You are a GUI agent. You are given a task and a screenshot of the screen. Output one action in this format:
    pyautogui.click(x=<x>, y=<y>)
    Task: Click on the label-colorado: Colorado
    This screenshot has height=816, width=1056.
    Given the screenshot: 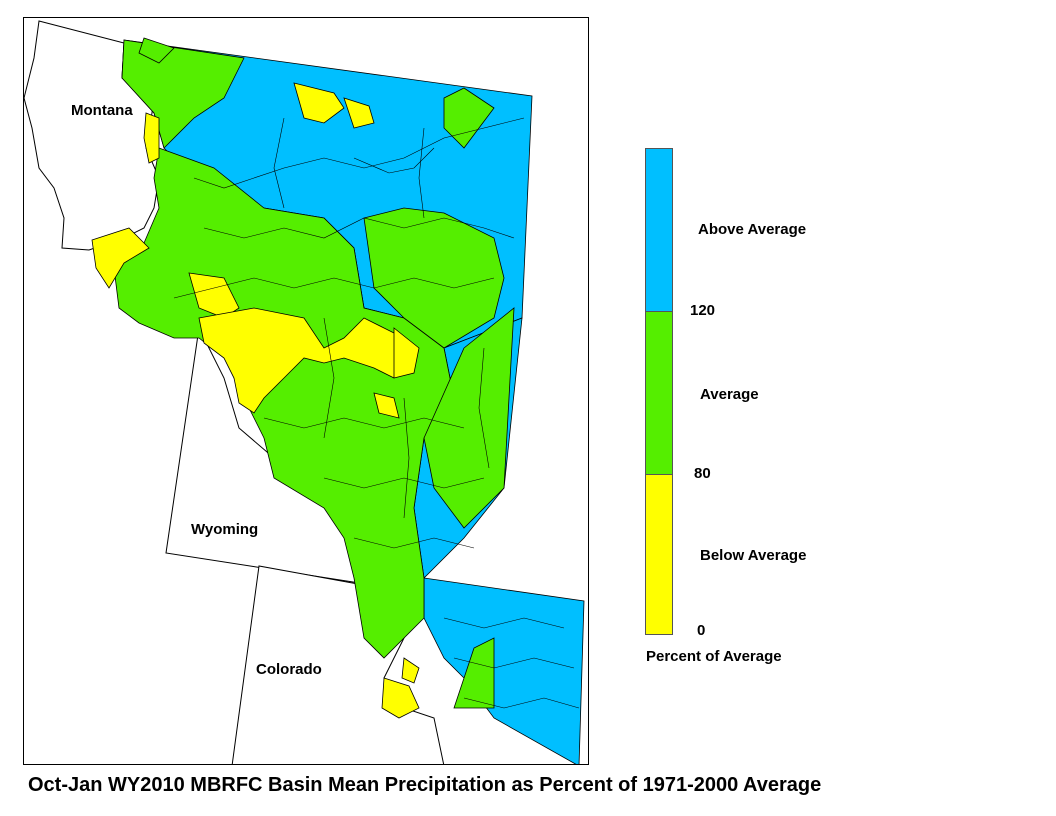 What is the action you would take?
    pyautogui.click(x=289, y=669)
    